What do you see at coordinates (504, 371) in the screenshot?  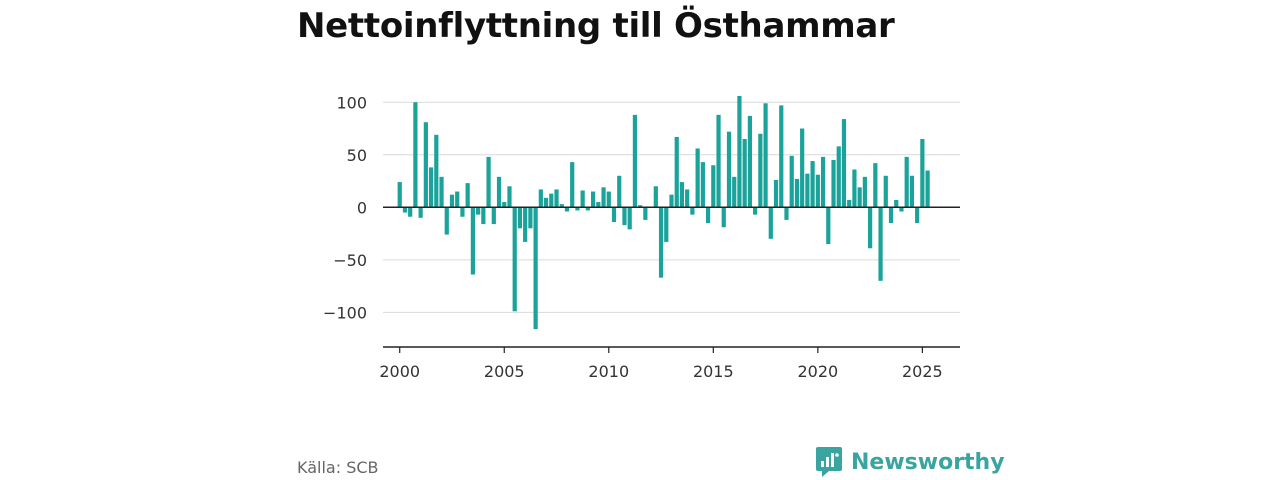 I see `x-tick-label: 2005` at bounding box center [504, 371].